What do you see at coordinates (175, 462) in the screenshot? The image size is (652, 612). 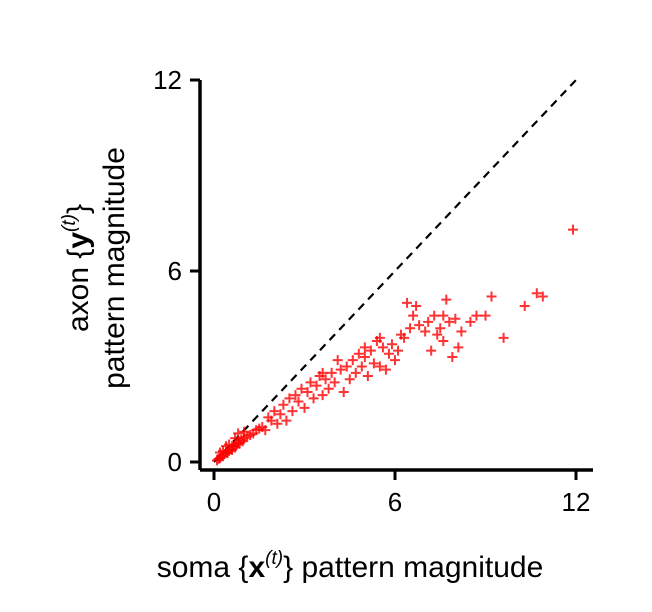 I see `y-tick-label: 0` at bounding box center [175, 462].